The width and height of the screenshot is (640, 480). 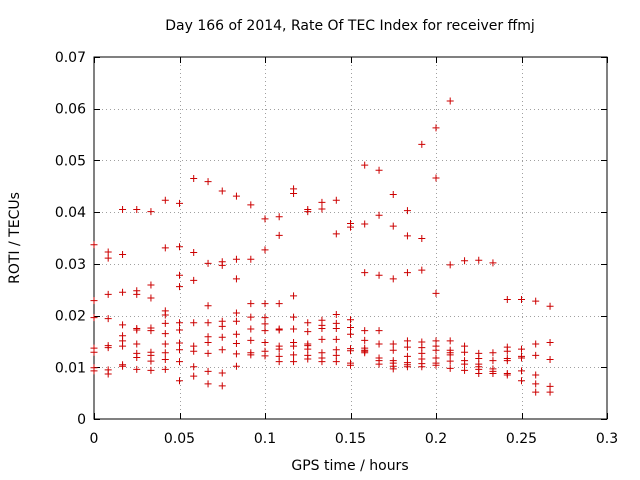 I want to click on y-tick-label: 0.06, so click(x=70, y=110).